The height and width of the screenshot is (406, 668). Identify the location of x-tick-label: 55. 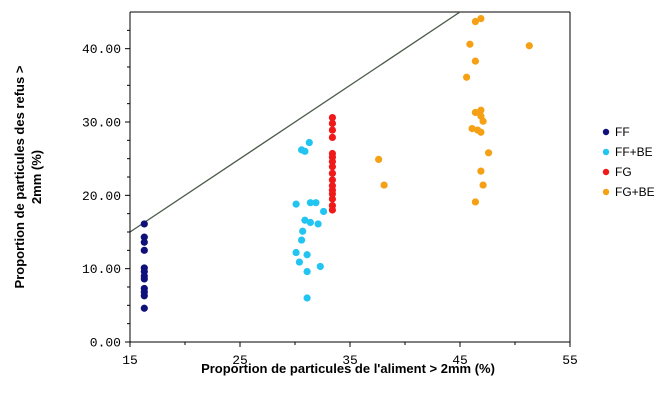
(570, 360).